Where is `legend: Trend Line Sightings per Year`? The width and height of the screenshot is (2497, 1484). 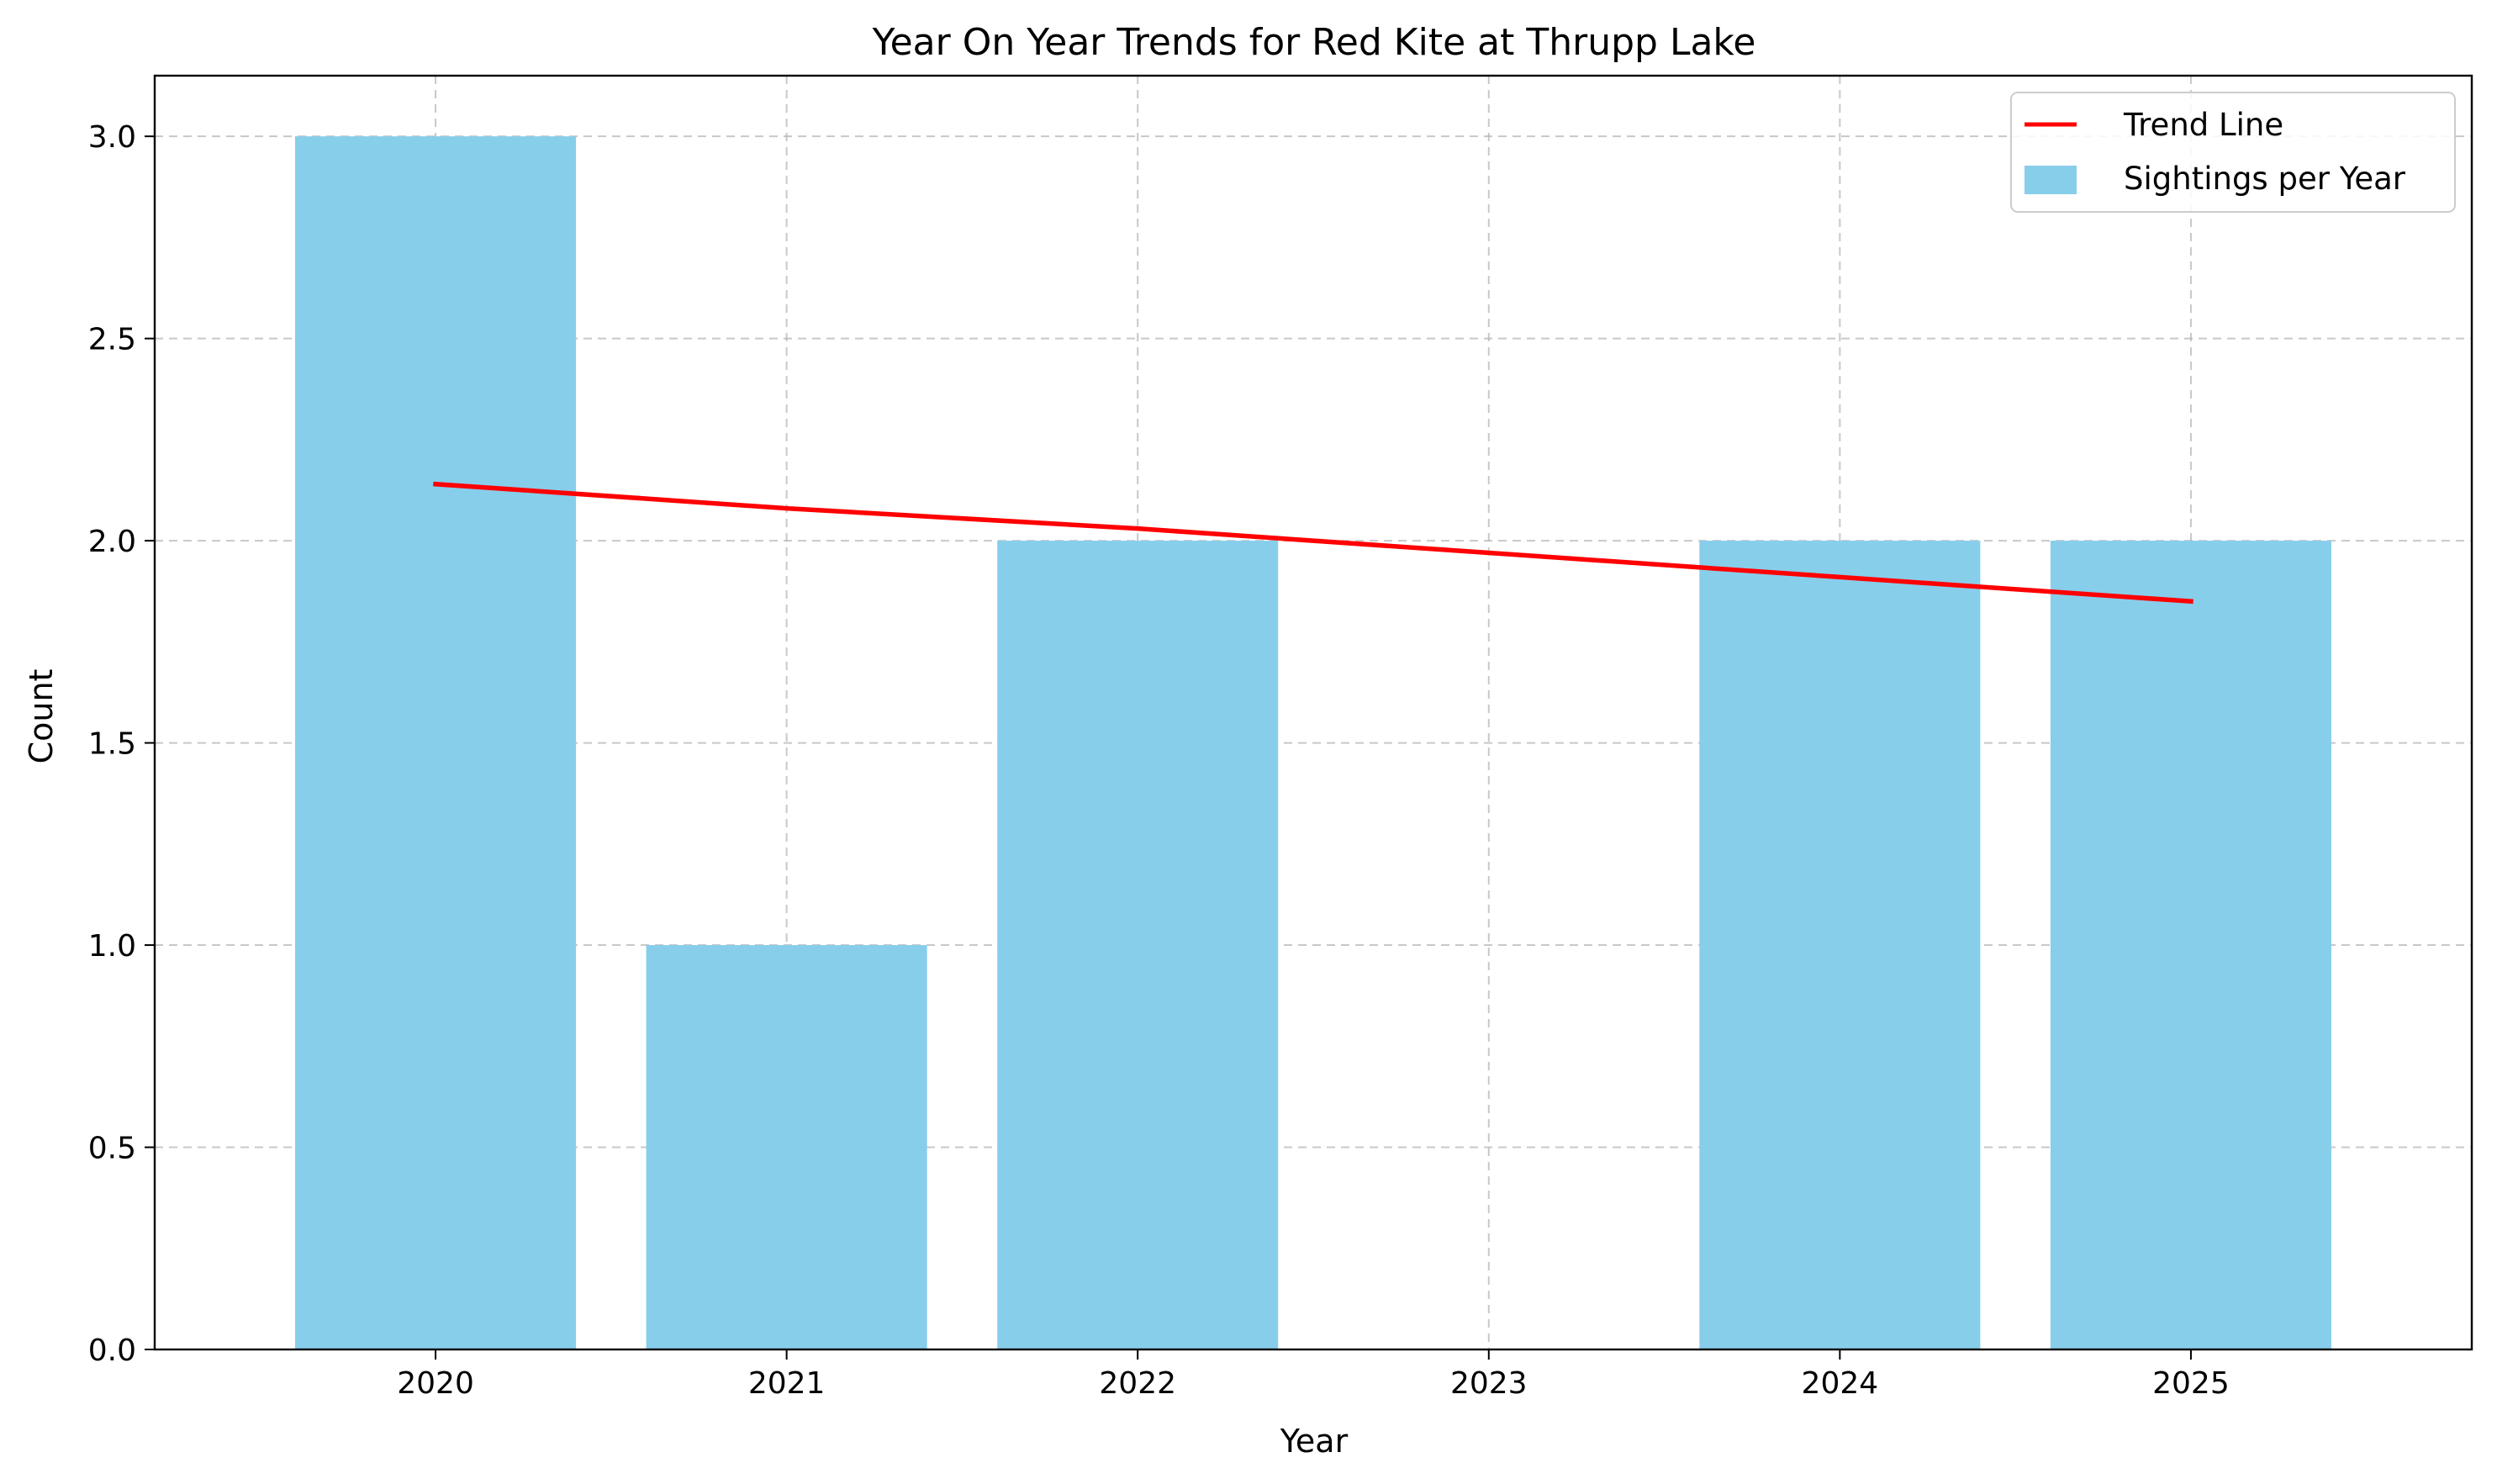
legend: Trend Line Sightings per Year is located at coordinates (2233, 152).